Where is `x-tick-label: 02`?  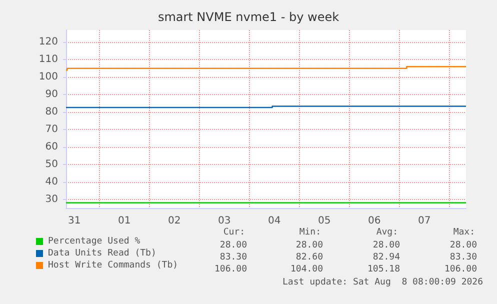 x-tick-label: 02 is located at coordinates (174, 221).